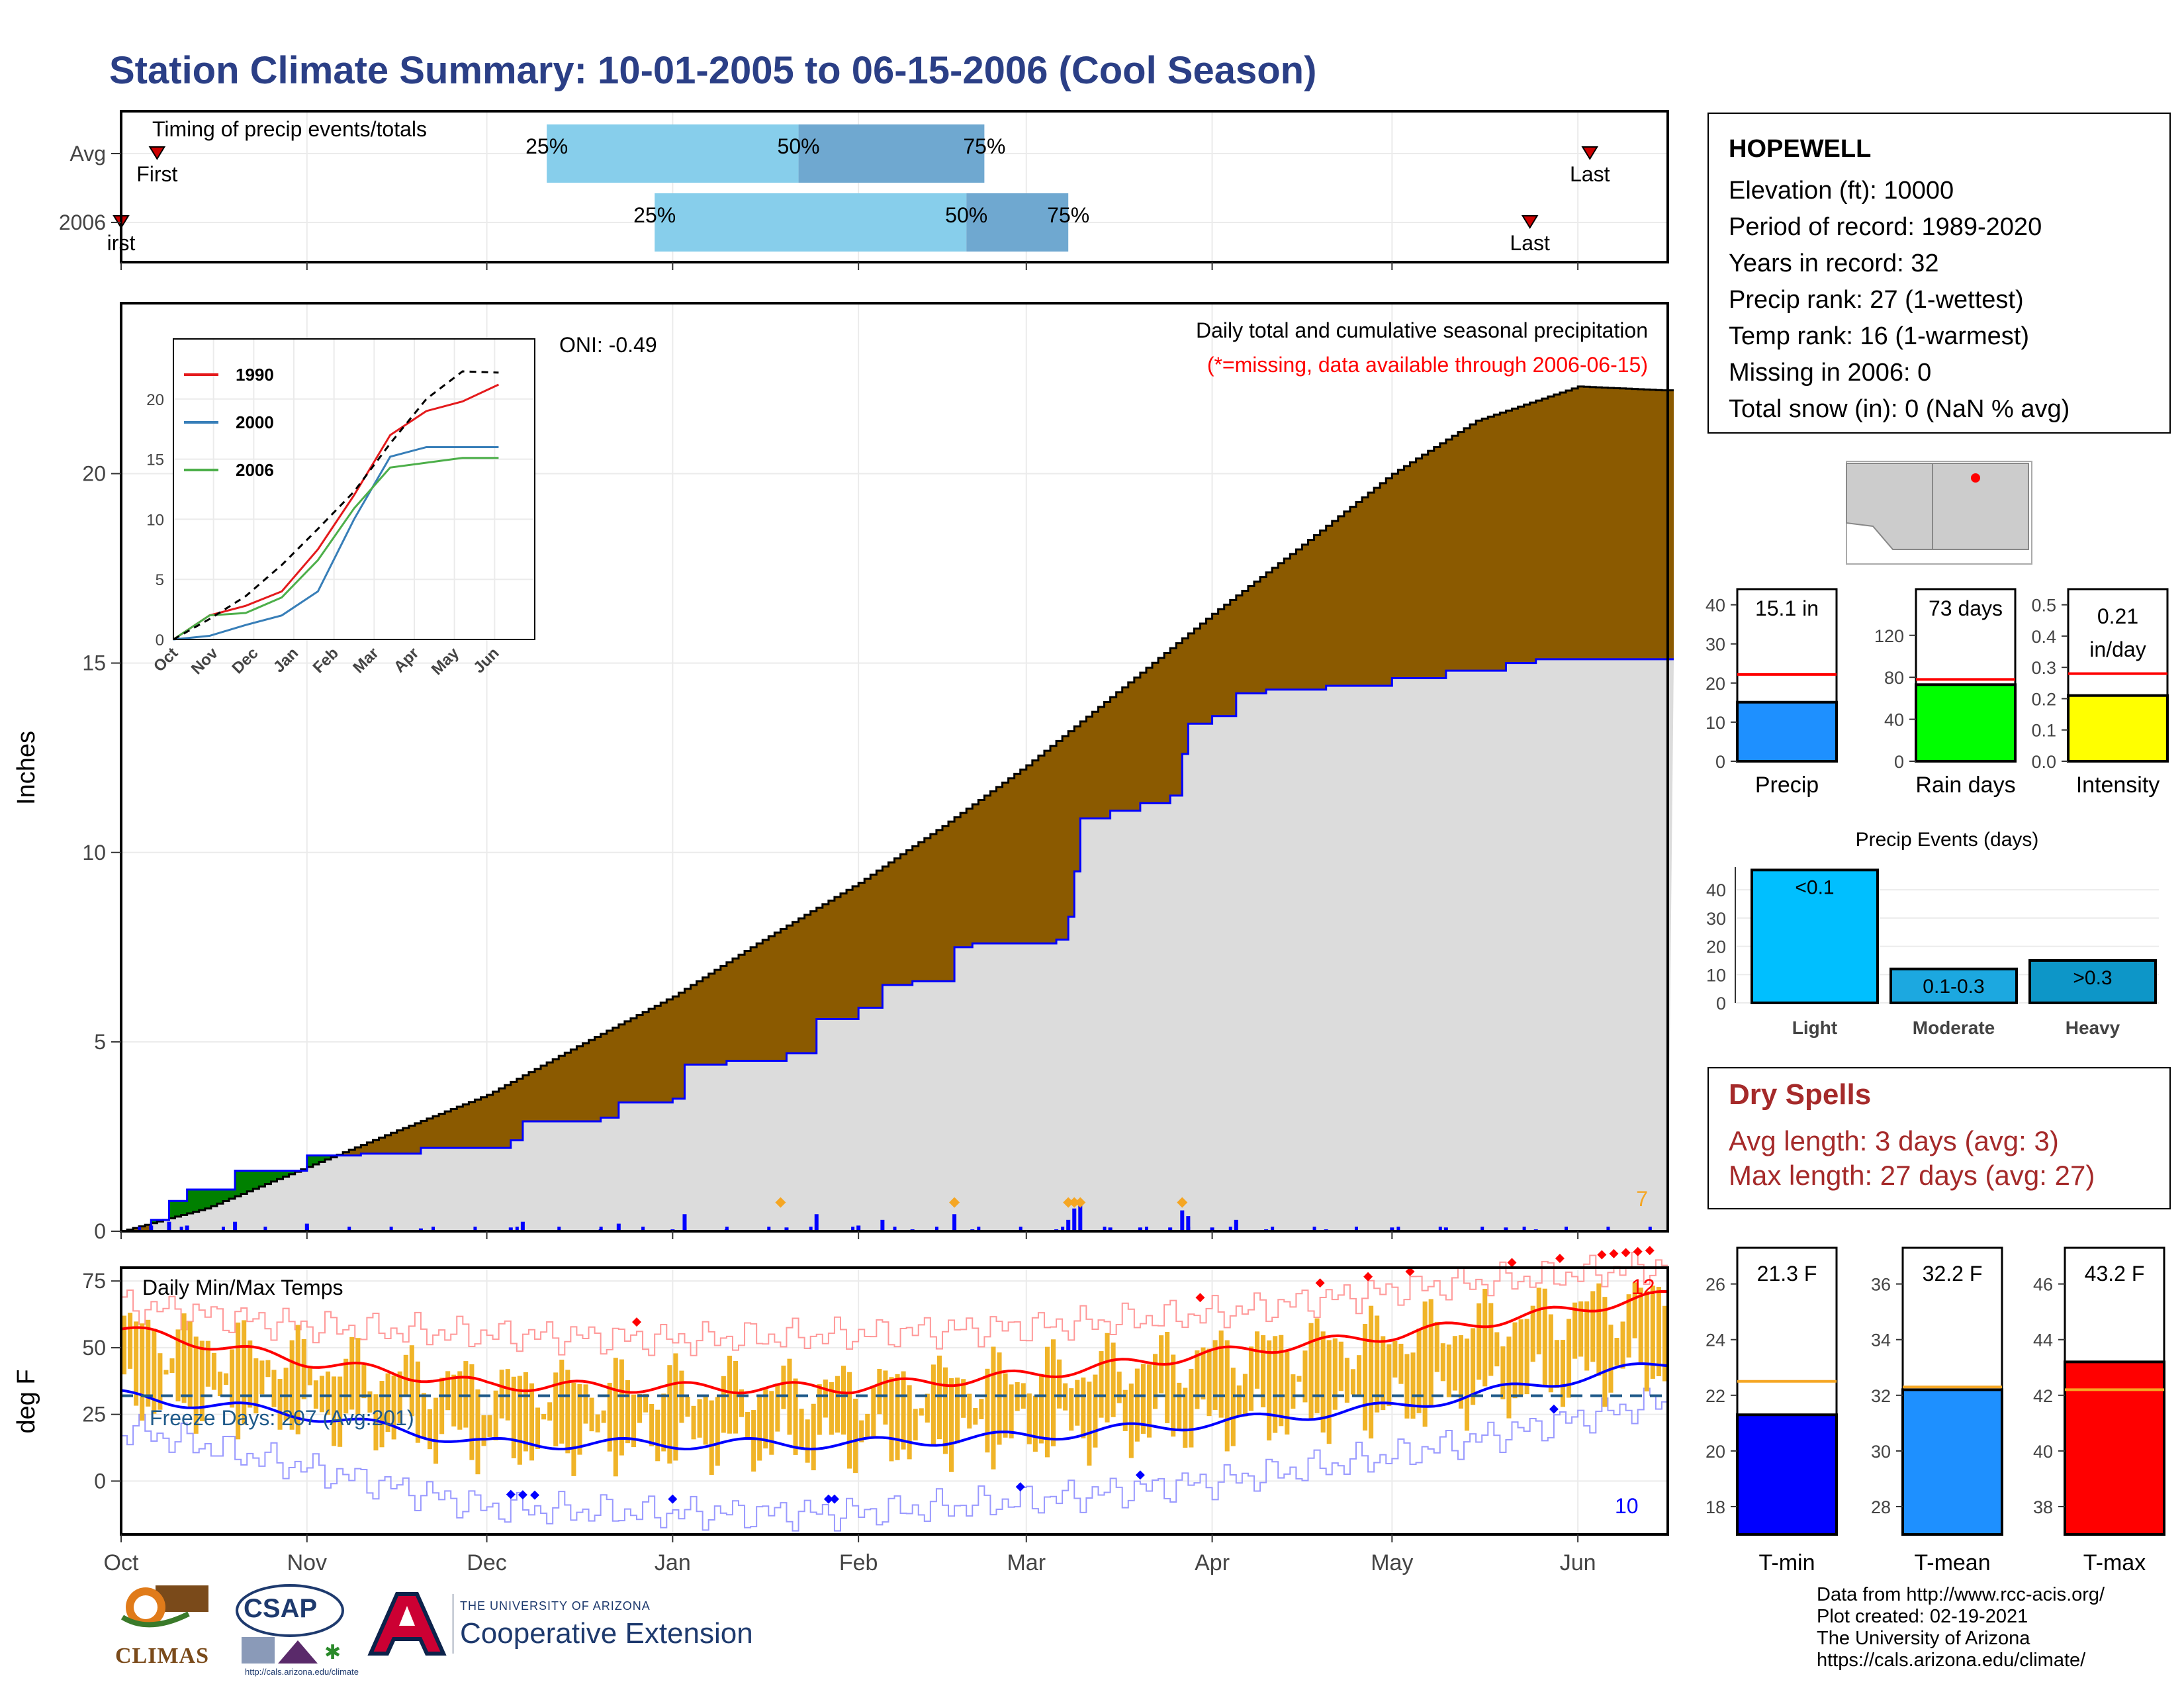  I want to click on timing-title: Timing of precip events/totals, so click(289, 129).